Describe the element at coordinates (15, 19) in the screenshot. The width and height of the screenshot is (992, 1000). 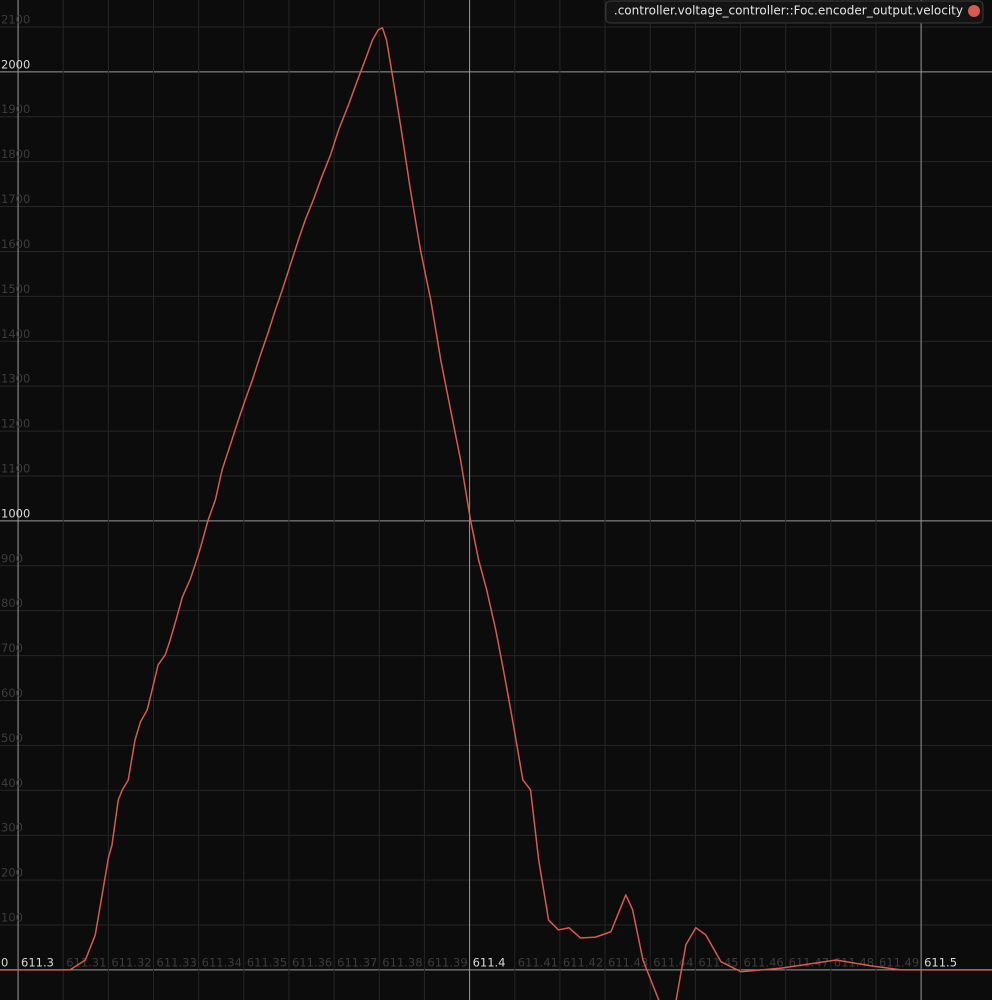
I see `y-tick-label: 2100` at that location.